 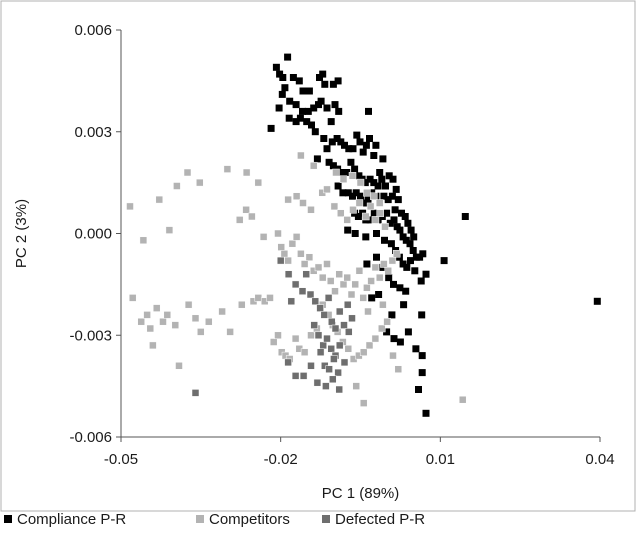 What do you see at coordinates (121, 459) in the screenshot?
I see `x-tick-label: -0.05` at bounding box center [121, 459].